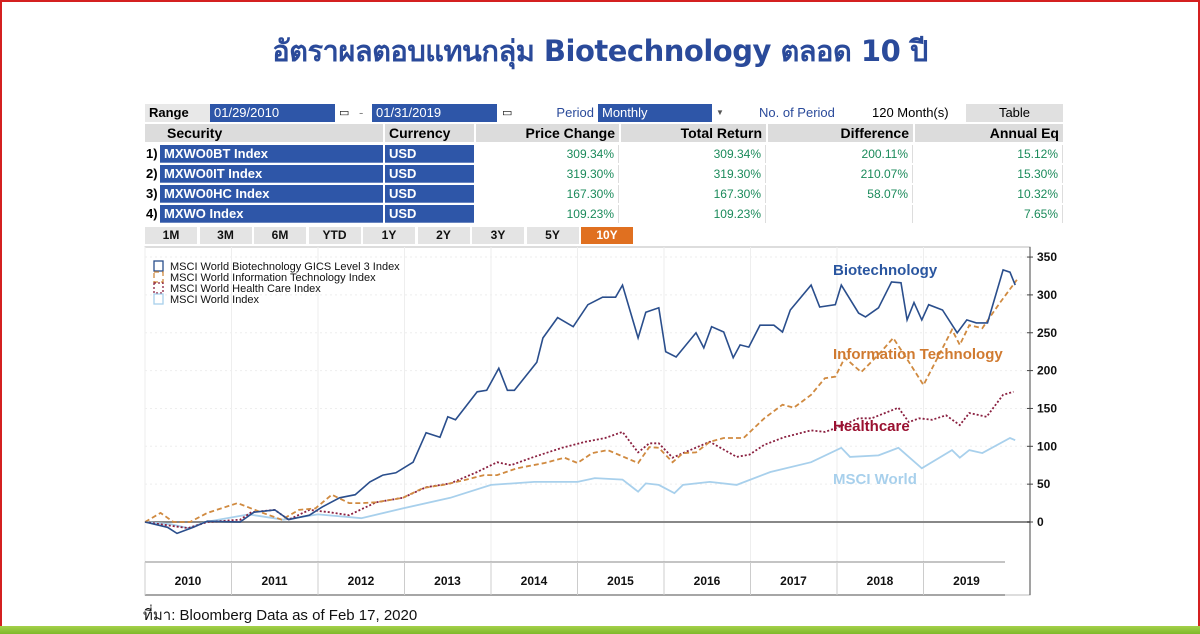 The width and height of the screenshot is (1200, 634). I want to click on x-tick-label: 2013, so click(447, 581).